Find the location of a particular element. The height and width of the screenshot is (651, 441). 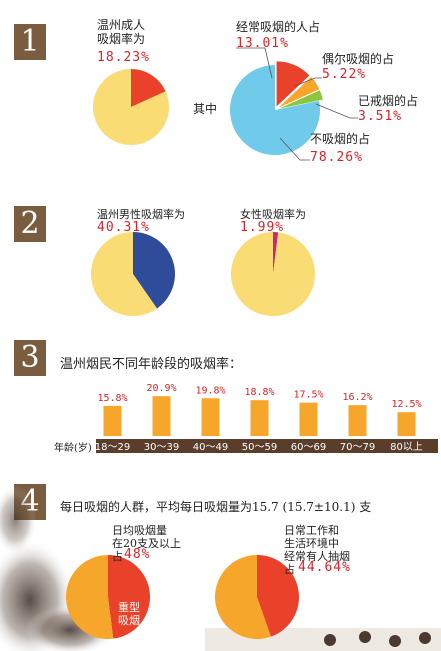

bar-value-label-5: 16.2% is located at coordinates (357, 397).